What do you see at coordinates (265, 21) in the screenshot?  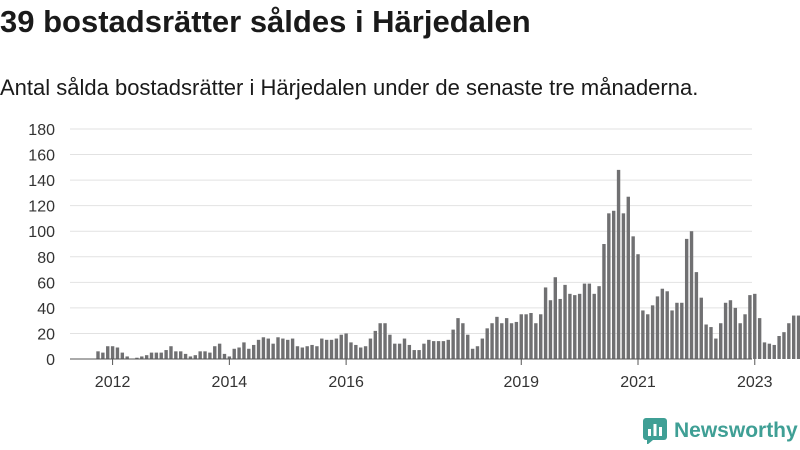 I see `page-title: 39 bostadsrätter såldes i Härjedalen` at bounding box center [265, 21].